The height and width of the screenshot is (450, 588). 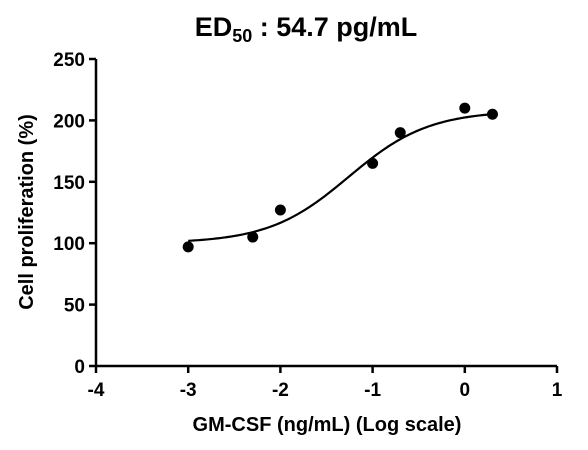 I want to click on x-tick-label: 1, so click(x=557, y=390).